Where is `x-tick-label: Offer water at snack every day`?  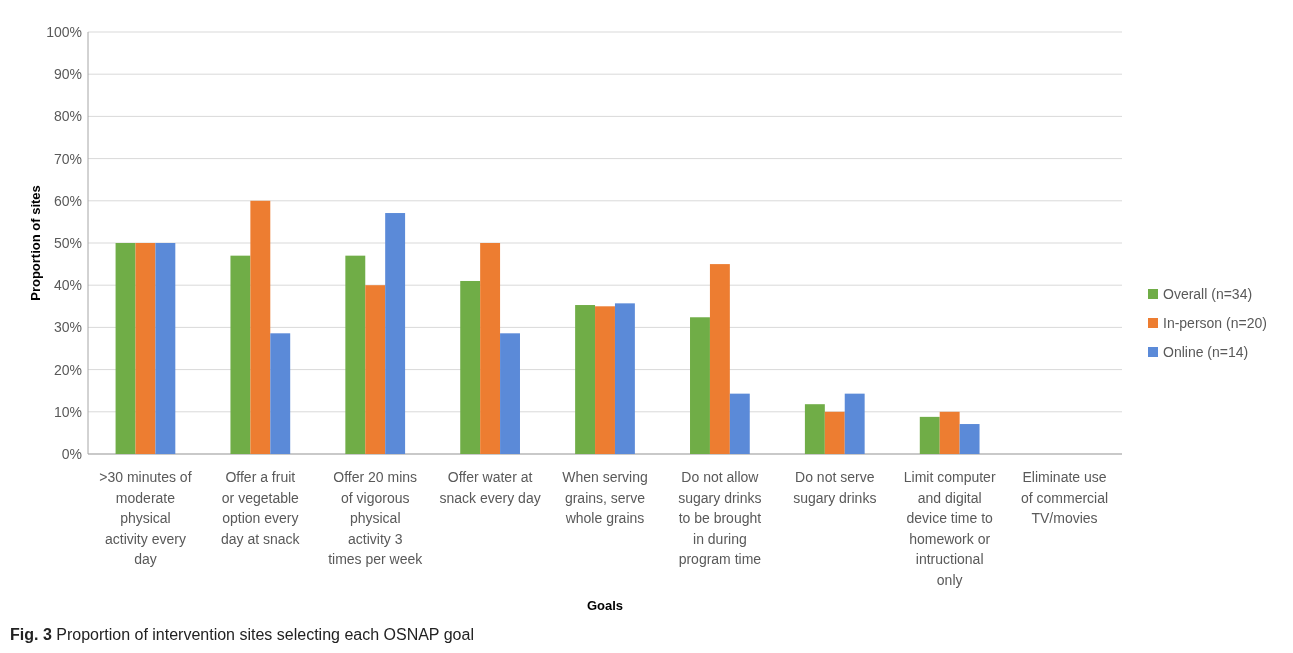
x-tick-label: Offer water at snack every day is located at coordinates (490, 487).